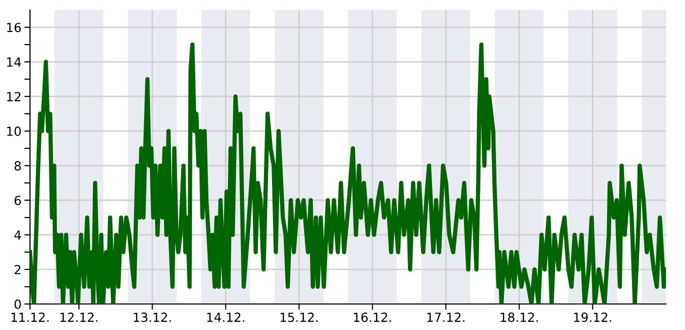 The height and width of the screenshot is (330, 685). What do you see at coordinates (14, 27) in the screenshot?
I see `y-tick-label: 16` at bounding box center [14, 27].